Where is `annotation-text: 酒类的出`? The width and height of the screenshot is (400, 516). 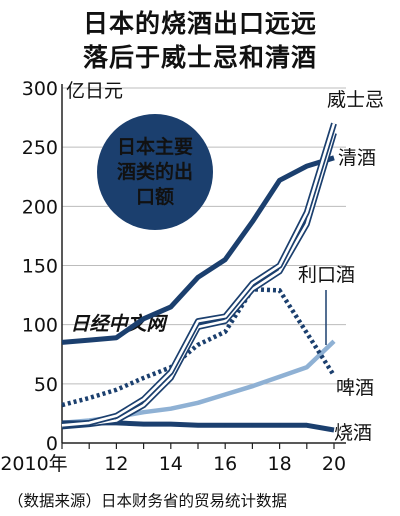 annotation-text: 酒类的出 is located at coordinates (155, 171).